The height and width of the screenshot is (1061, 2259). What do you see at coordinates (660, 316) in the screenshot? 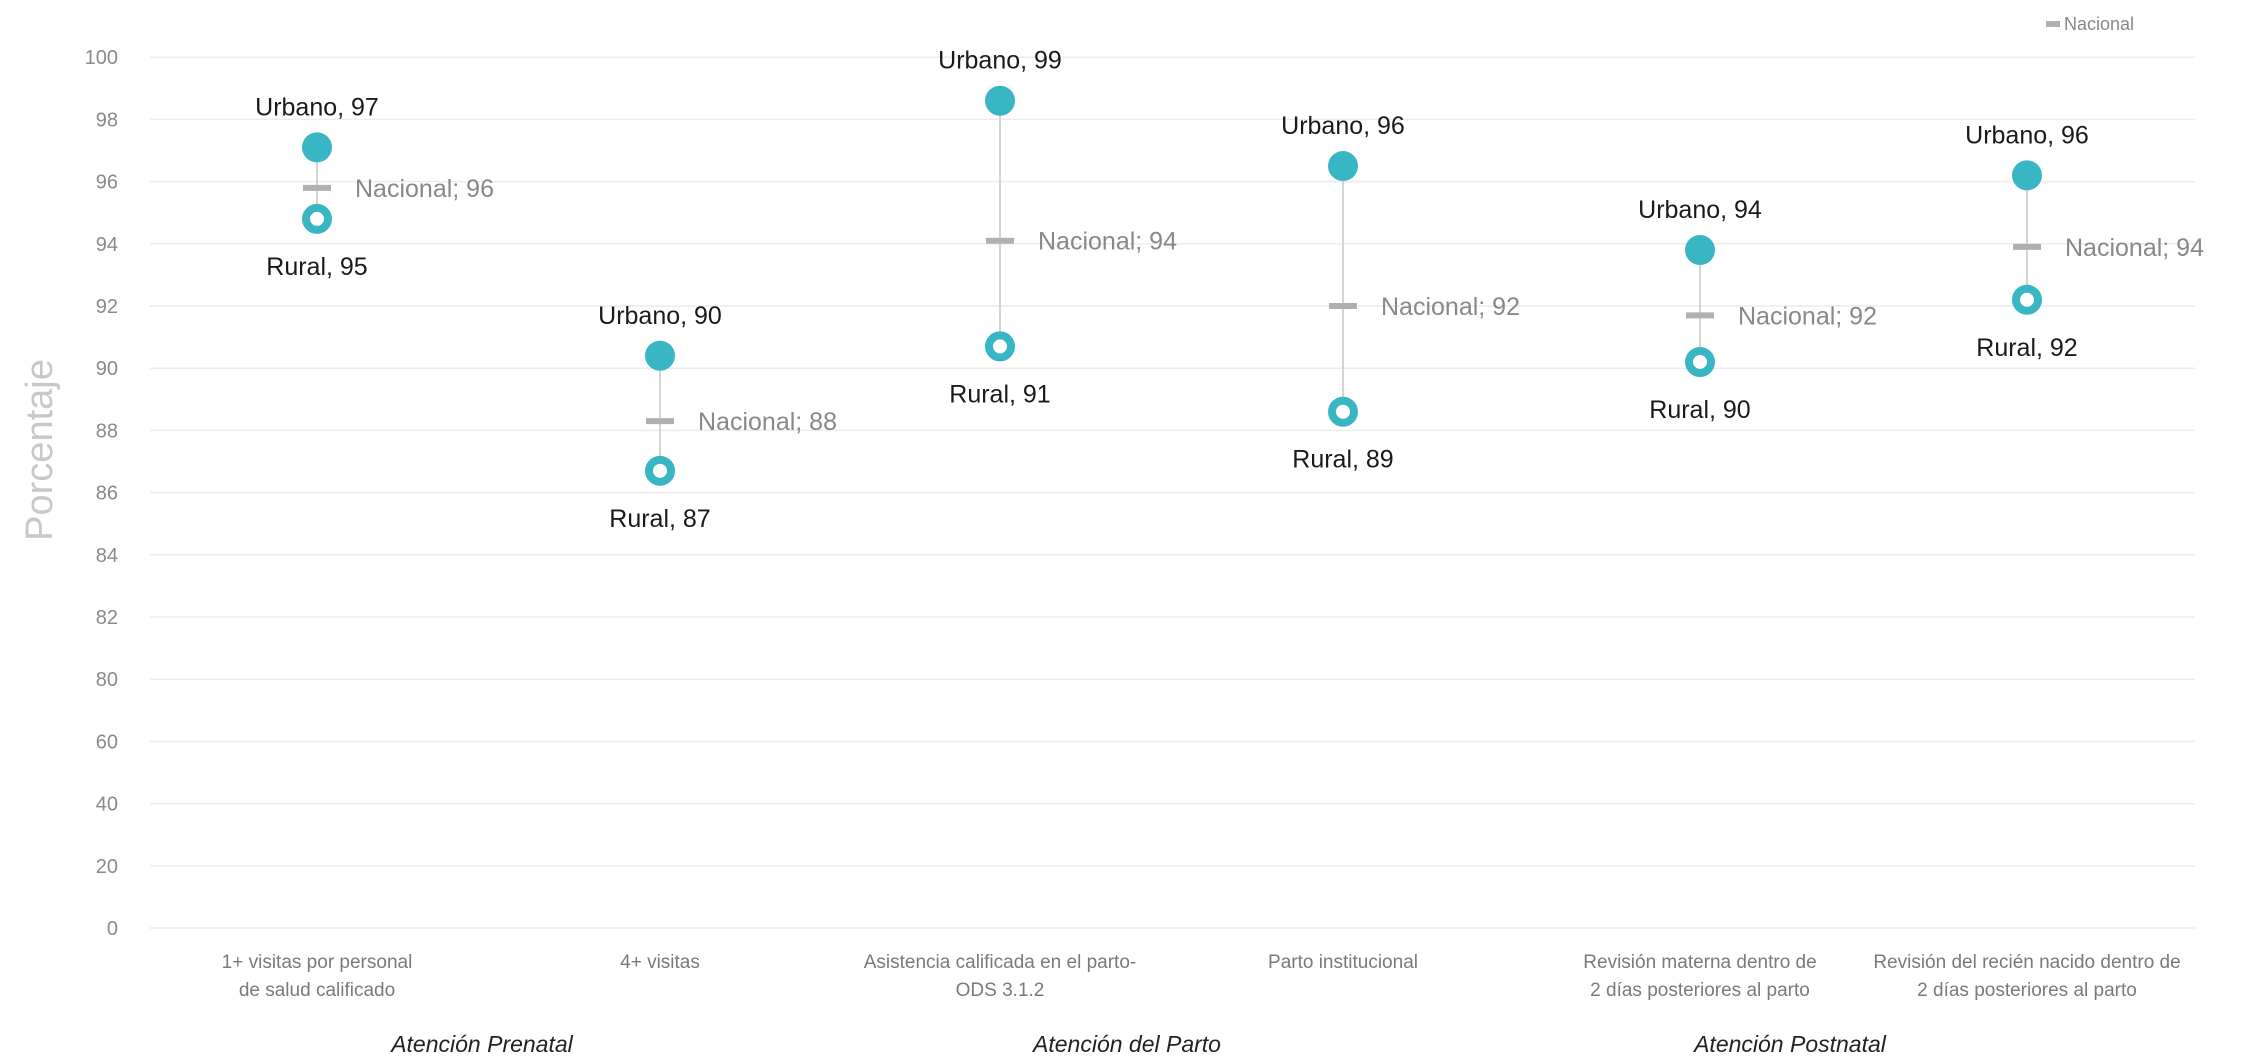
I see `urbano-data-label: Urbano, 90` at bounding box center [660, 316].